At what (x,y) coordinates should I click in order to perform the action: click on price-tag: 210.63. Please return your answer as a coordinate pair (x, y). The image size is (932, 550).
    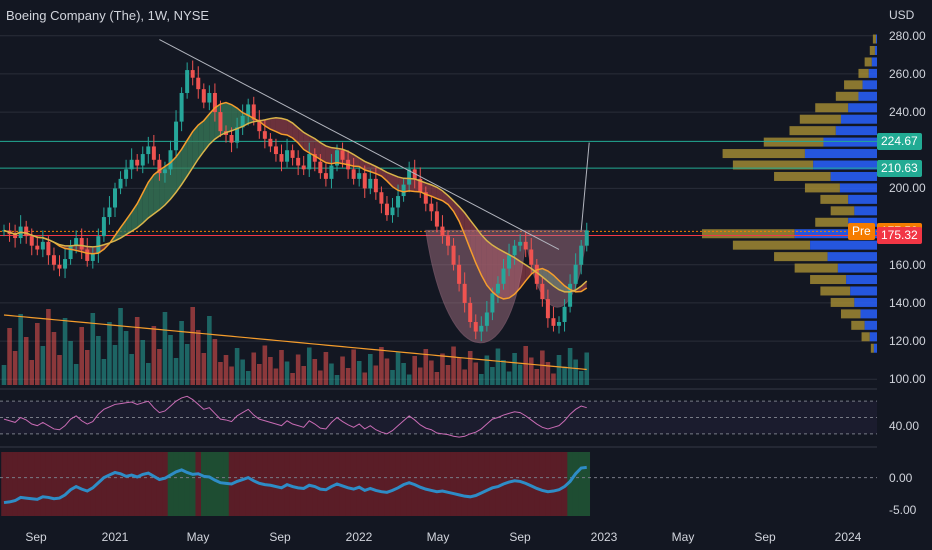
    Looking at the image, I should click on (899, 168).